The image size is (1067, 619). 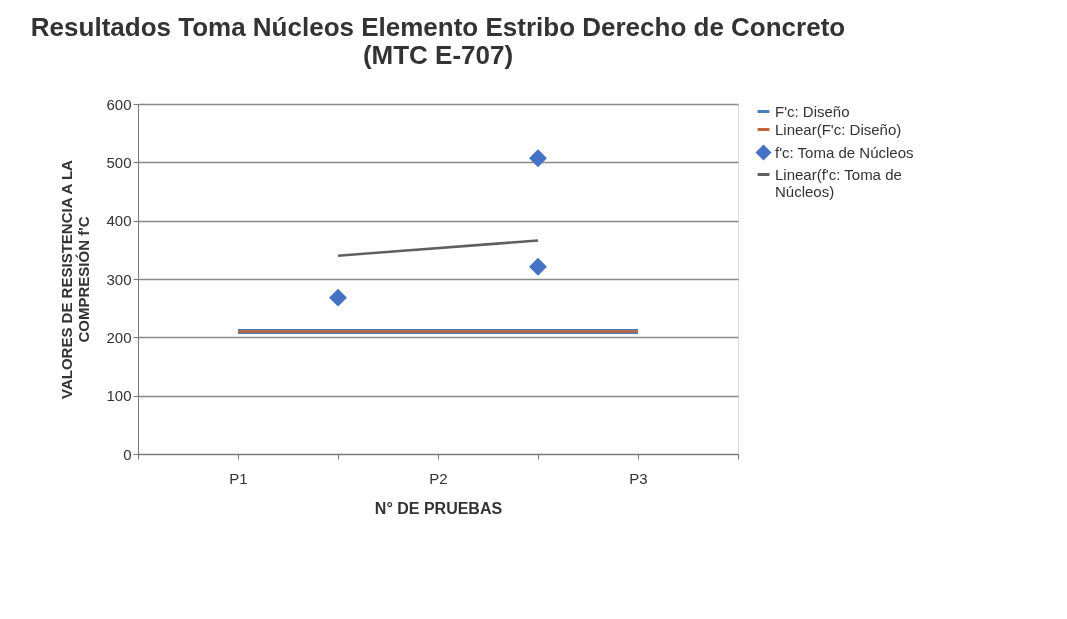 What do you see at coordinates (238, 478) in the screenshot?
I see `x-tick-label: P1` at bounding box center [238, 478].